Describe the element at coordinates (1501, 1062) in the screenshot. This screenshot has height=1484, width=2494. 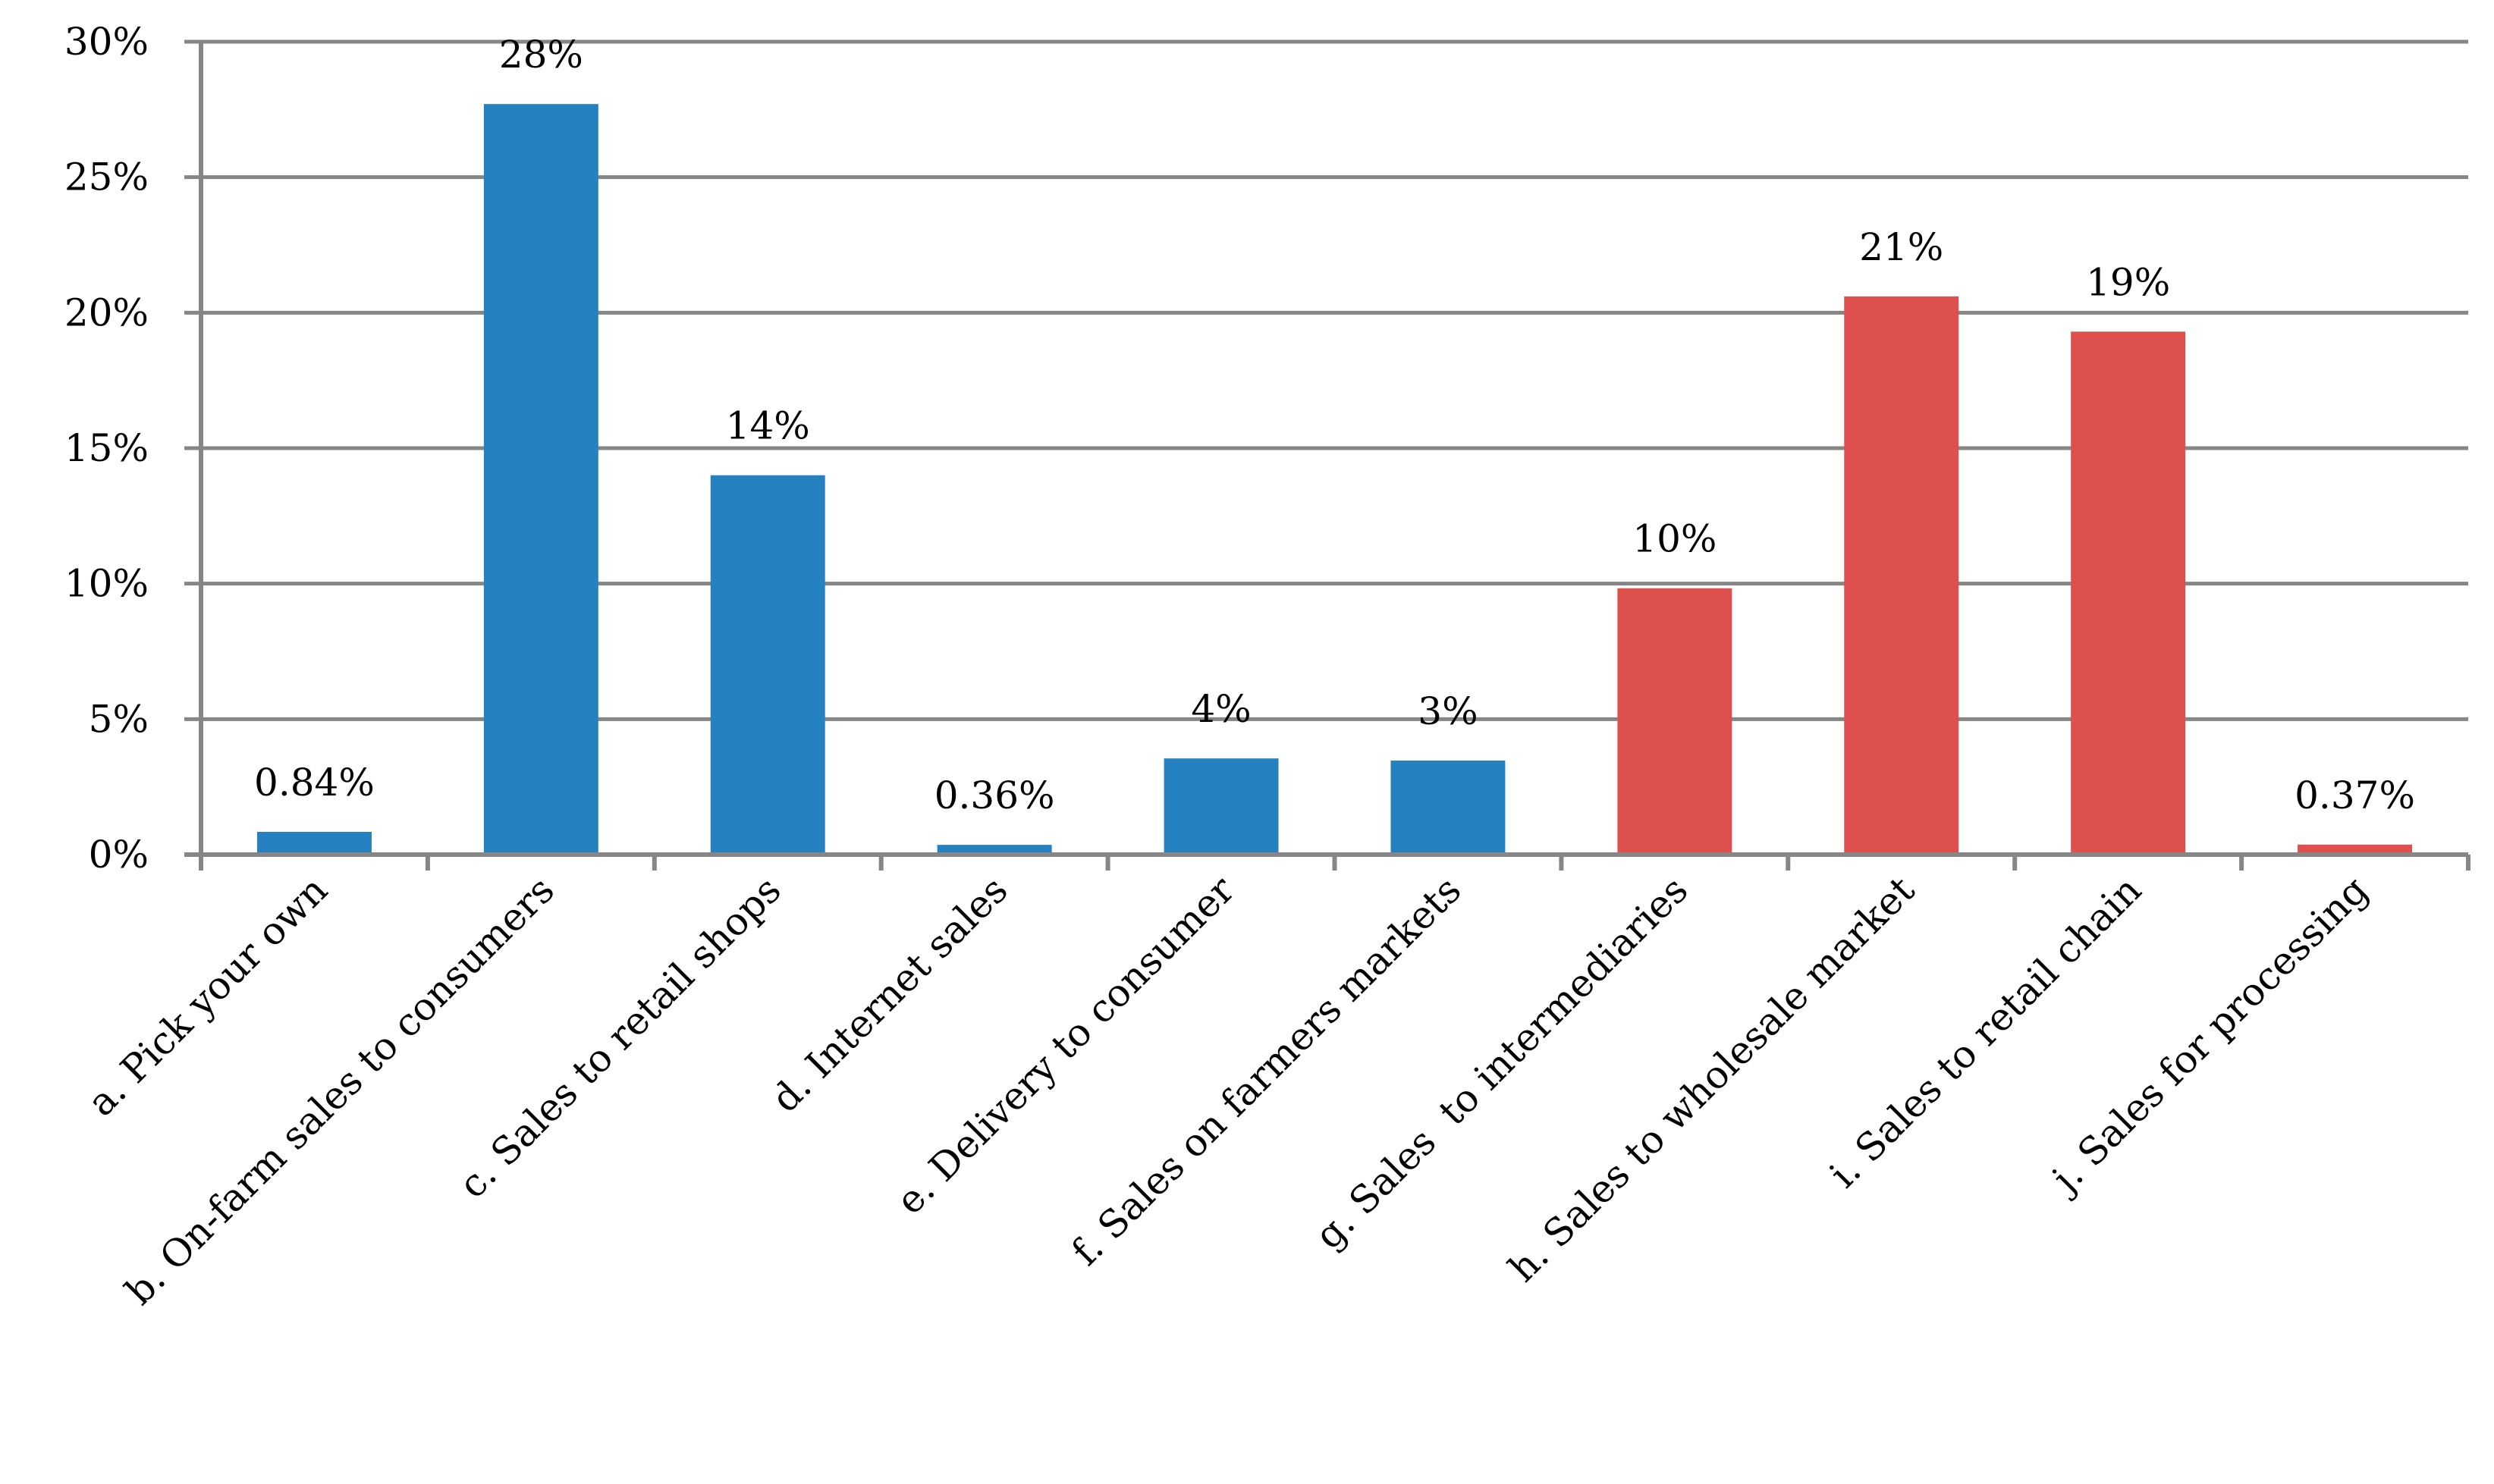
I see `category-label: g. Sales to intermediaries` at that location.